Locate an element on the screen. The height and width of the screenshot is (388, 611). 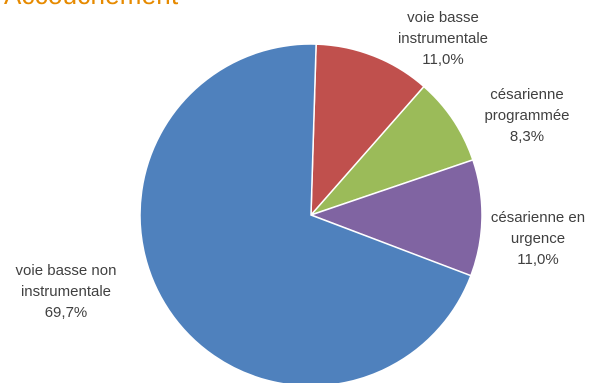
data-label-category: voie basse is located at coordinates (443, 17).